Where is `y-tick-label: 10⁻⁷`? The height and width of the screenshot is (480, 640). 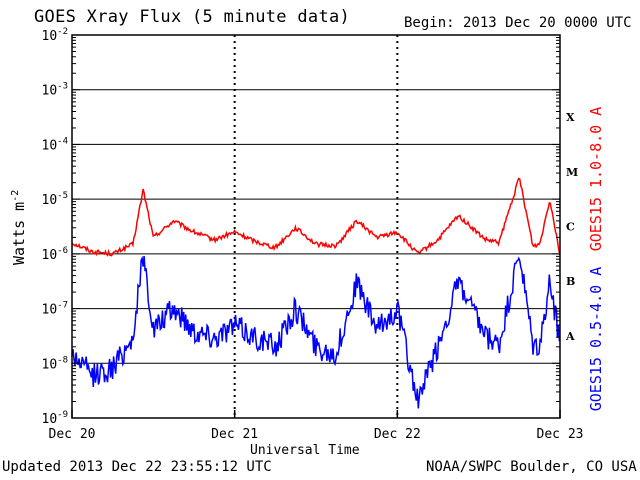
y-tick-label: 10⁻⁷ is located at coordinates (55, 309).